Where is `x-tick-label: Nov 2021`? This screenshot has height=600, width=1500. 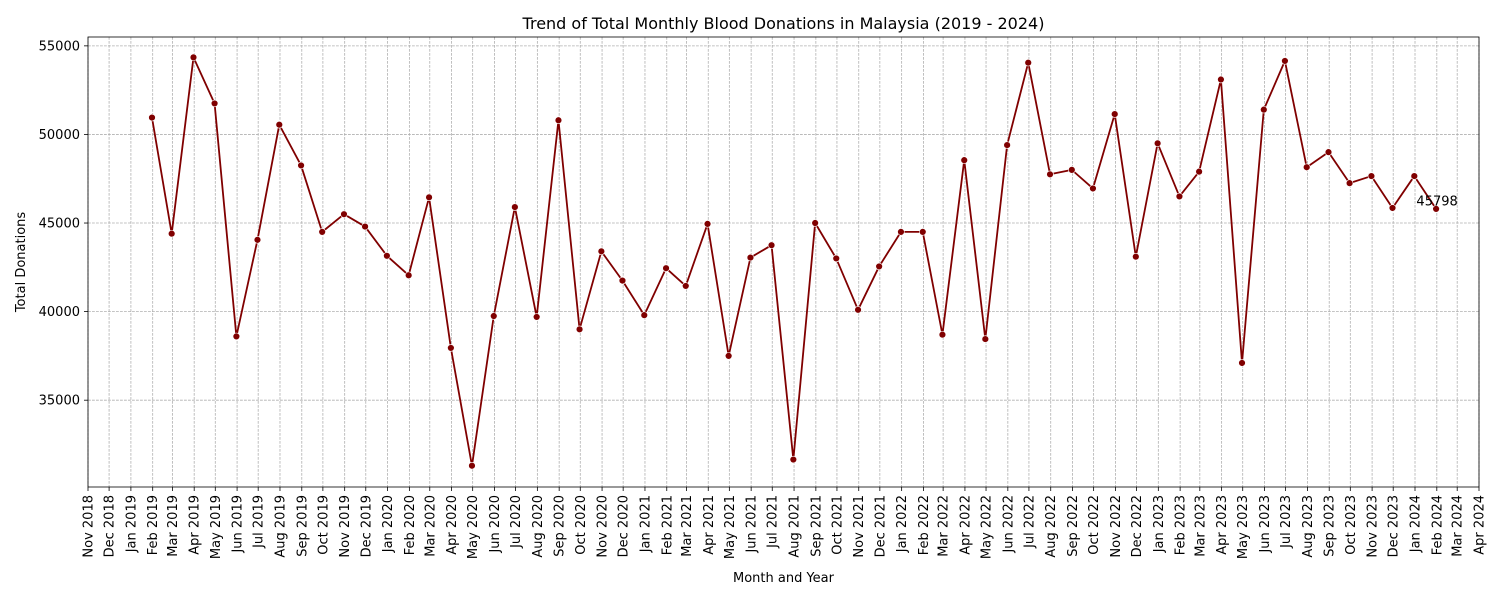
x-tick-label: Nov 2021 is located at coordinates (859, 526).